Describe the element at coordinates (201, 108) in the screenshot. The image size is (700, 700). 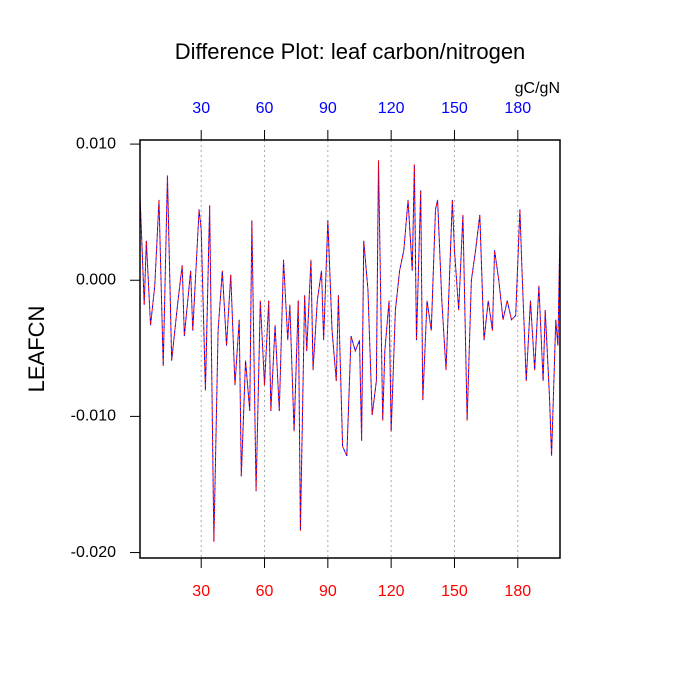
I see `x2-tick-label: 30` at that location.